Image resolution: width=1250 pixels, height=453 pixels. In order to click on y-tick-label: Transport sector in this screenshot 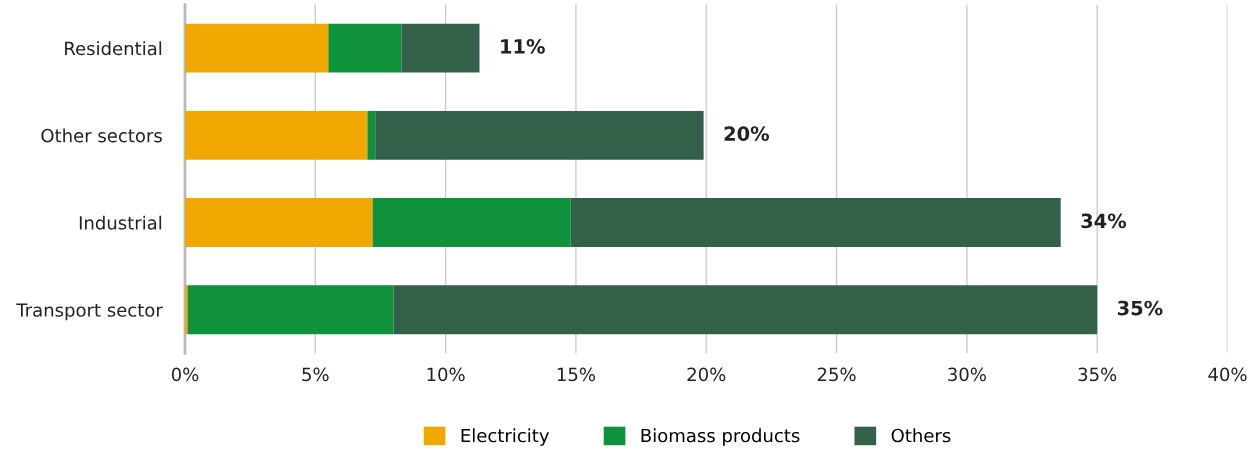, I will do `click(89, 312)`.